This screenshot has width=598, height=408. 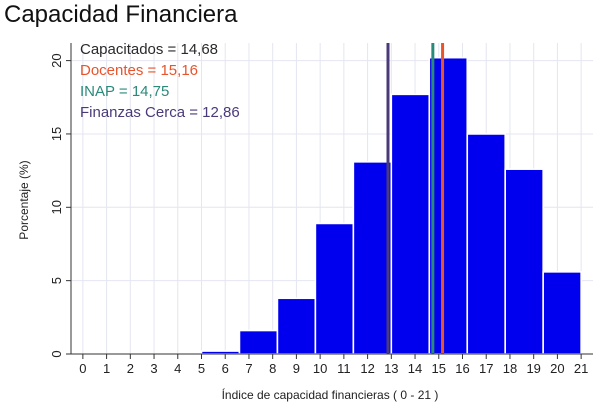 I want to click on y-tick-label: 20, so click(x=56, y=60).